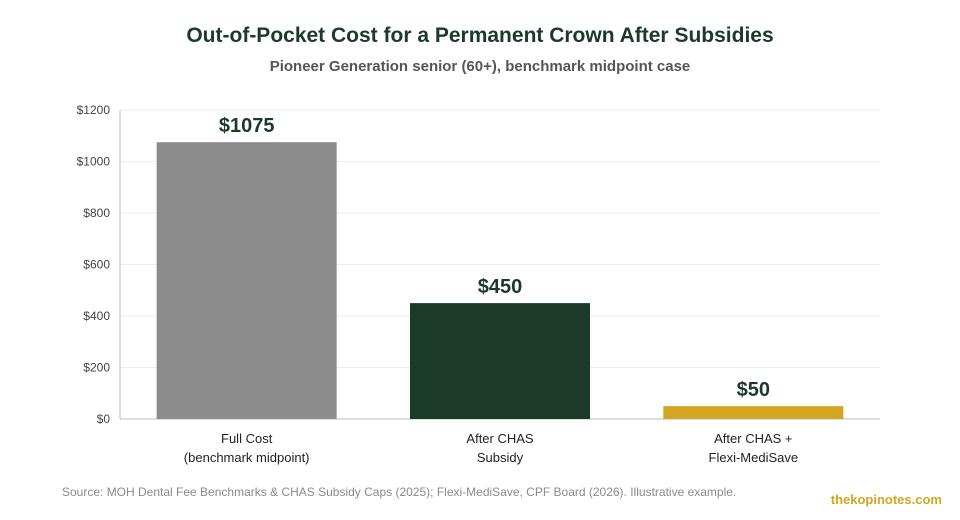 Image resolution: width=960 pixels, height=520 pixels. What do you see at coordinates (104, 419) in the screenshot?
I see `y-tick-label: $0` at bounding box center [104, 419].